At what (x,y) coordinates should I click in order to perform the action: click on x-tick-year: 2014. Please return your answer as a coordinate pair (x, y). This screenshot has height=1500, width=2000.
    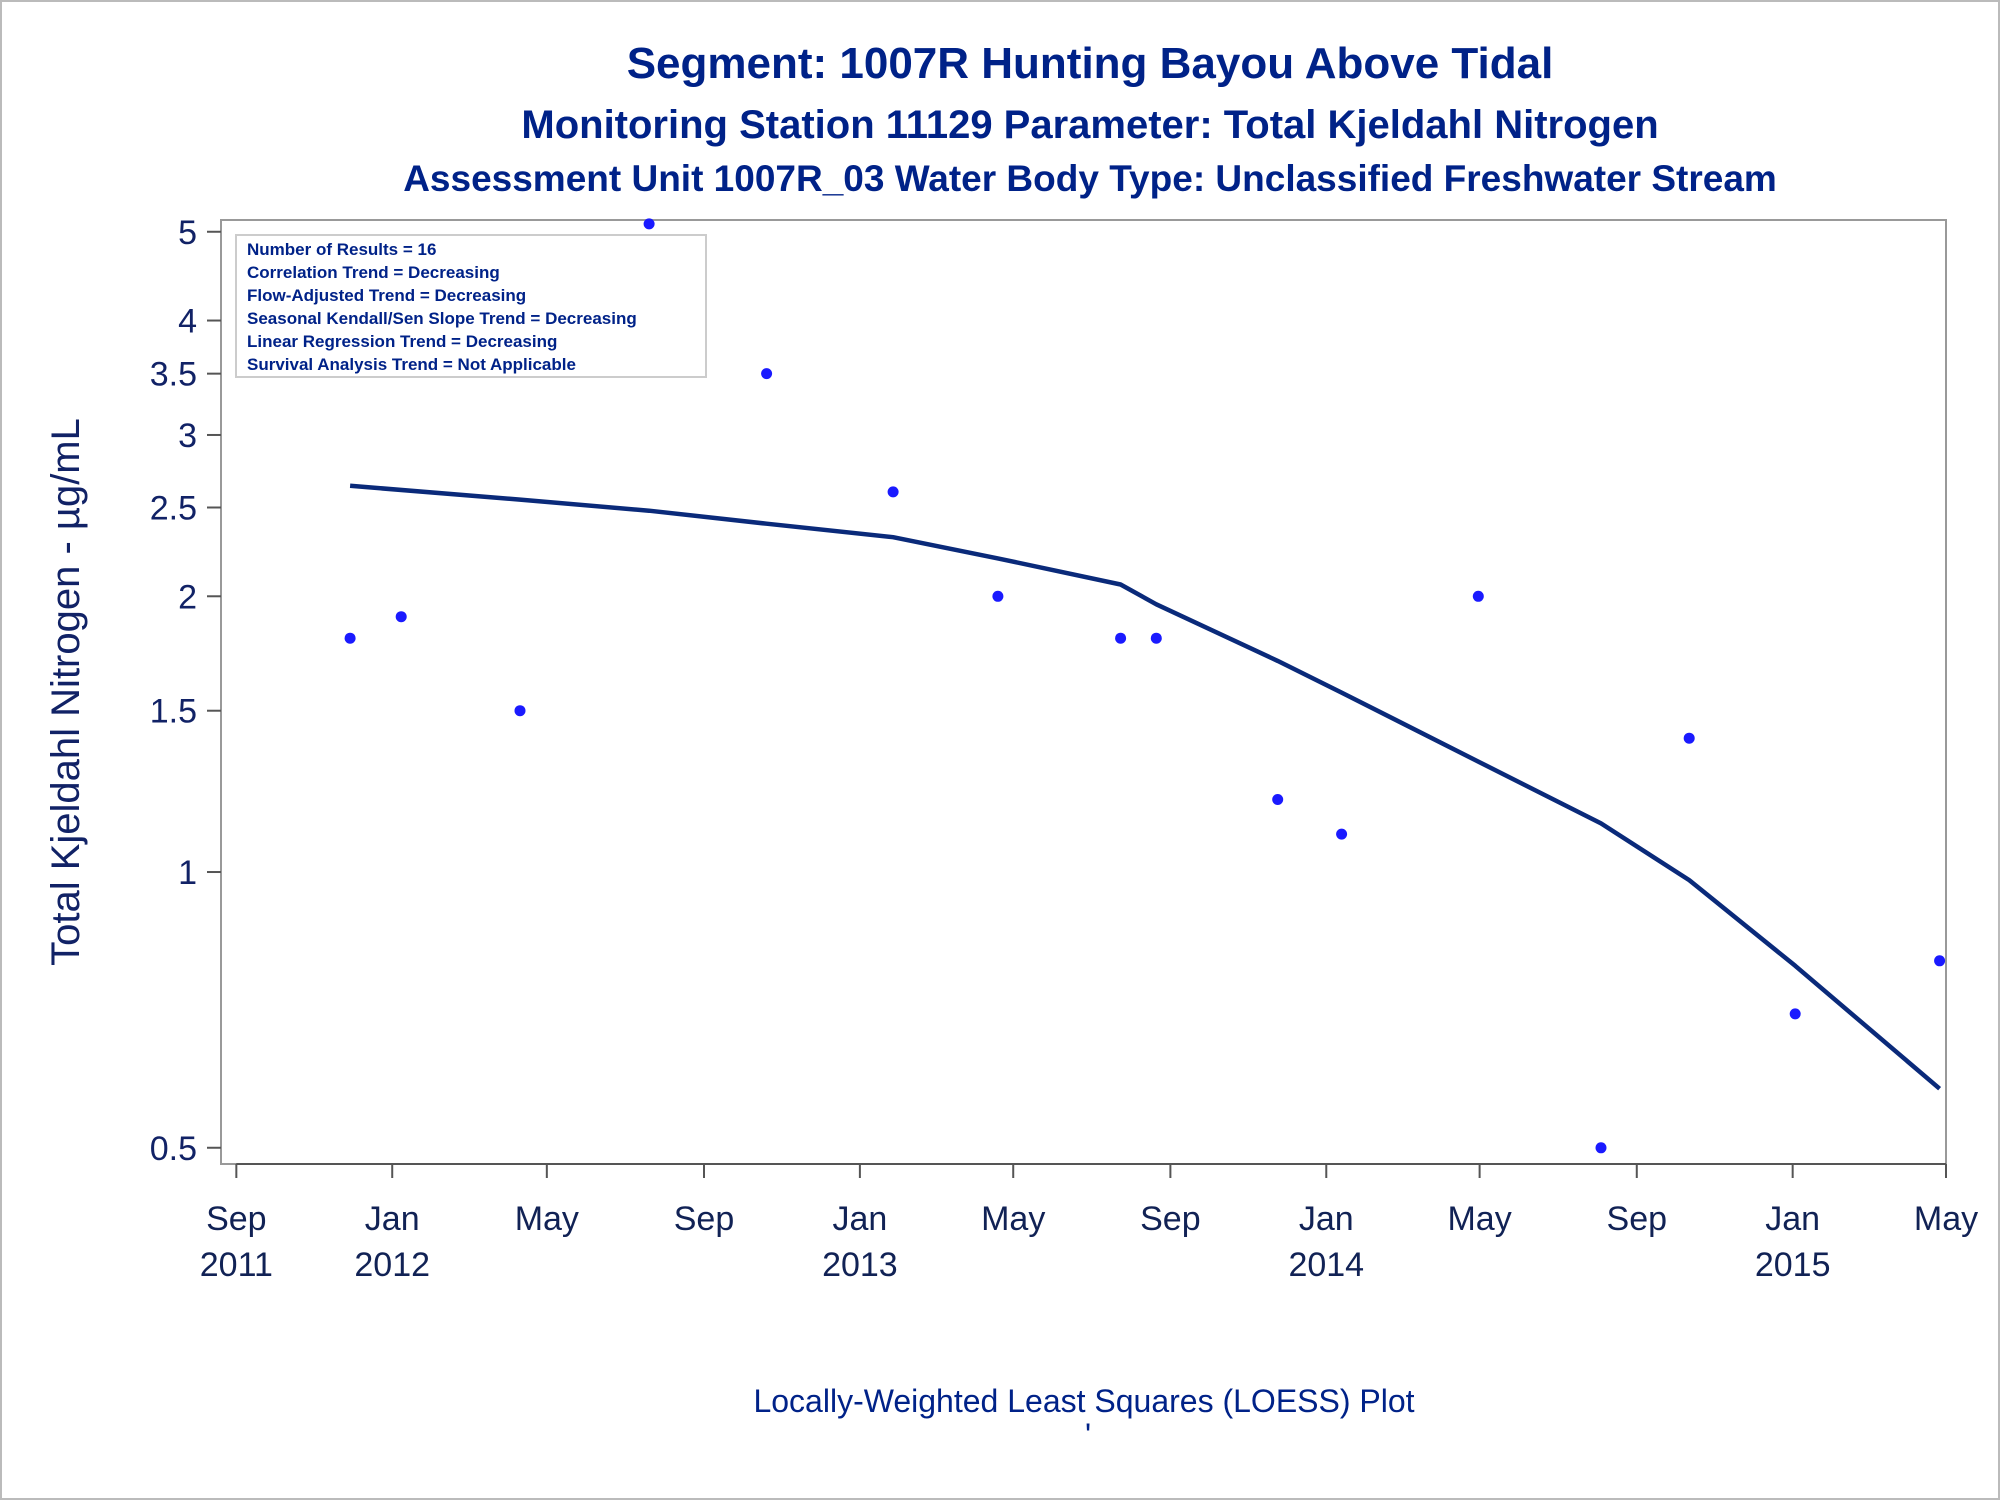
    Looking at the image, I should click on (1326, 1265).